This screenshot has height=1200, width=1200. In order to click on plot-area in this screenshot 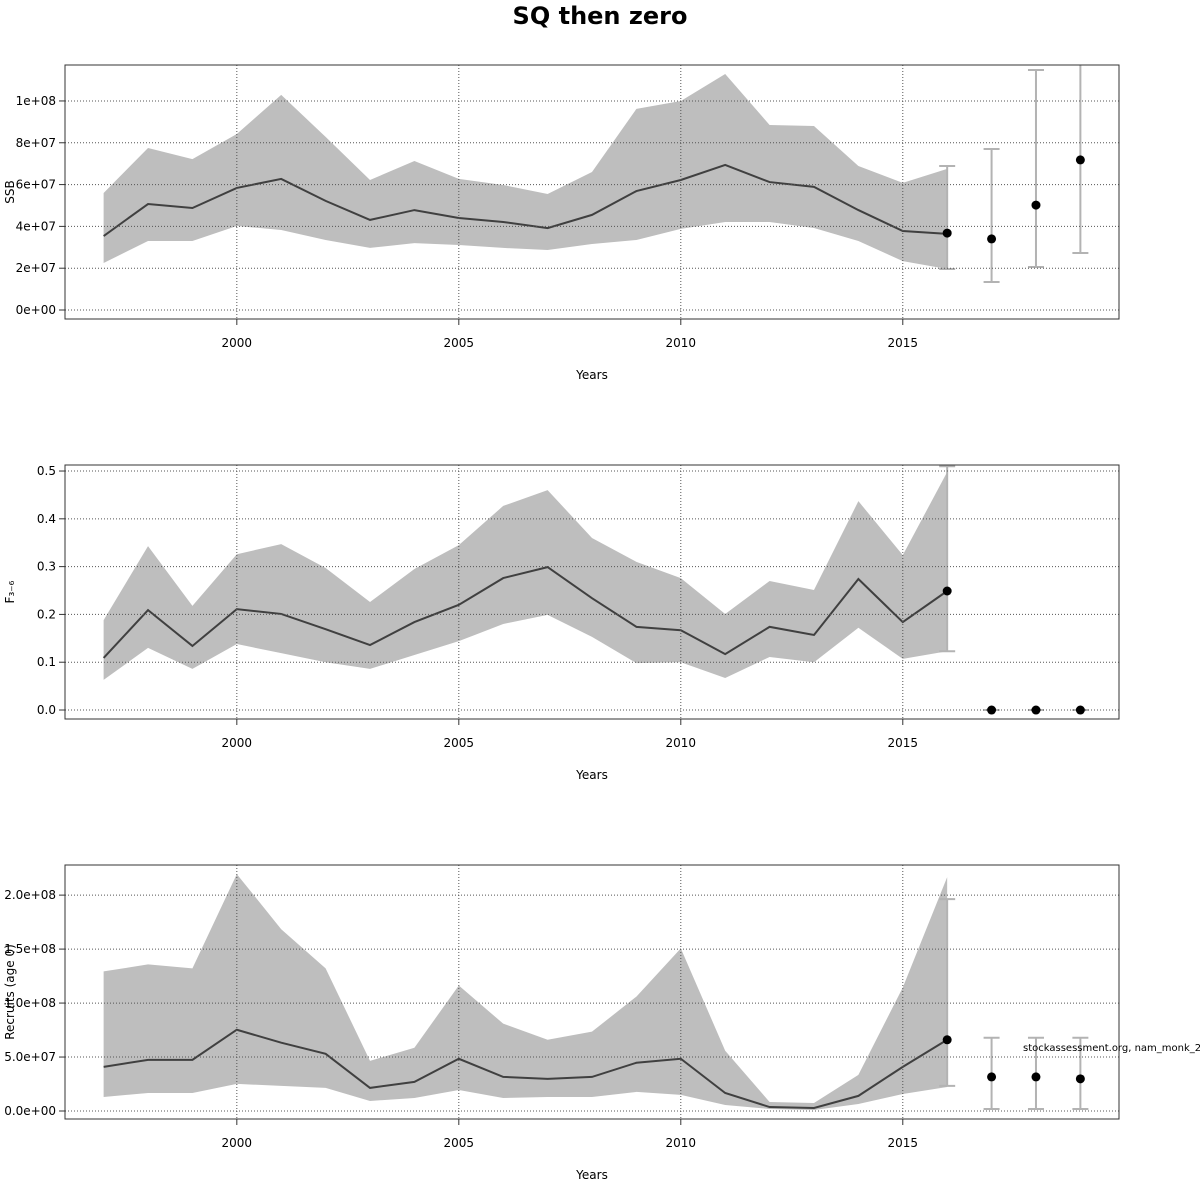, I will do `click(596, 174)`.